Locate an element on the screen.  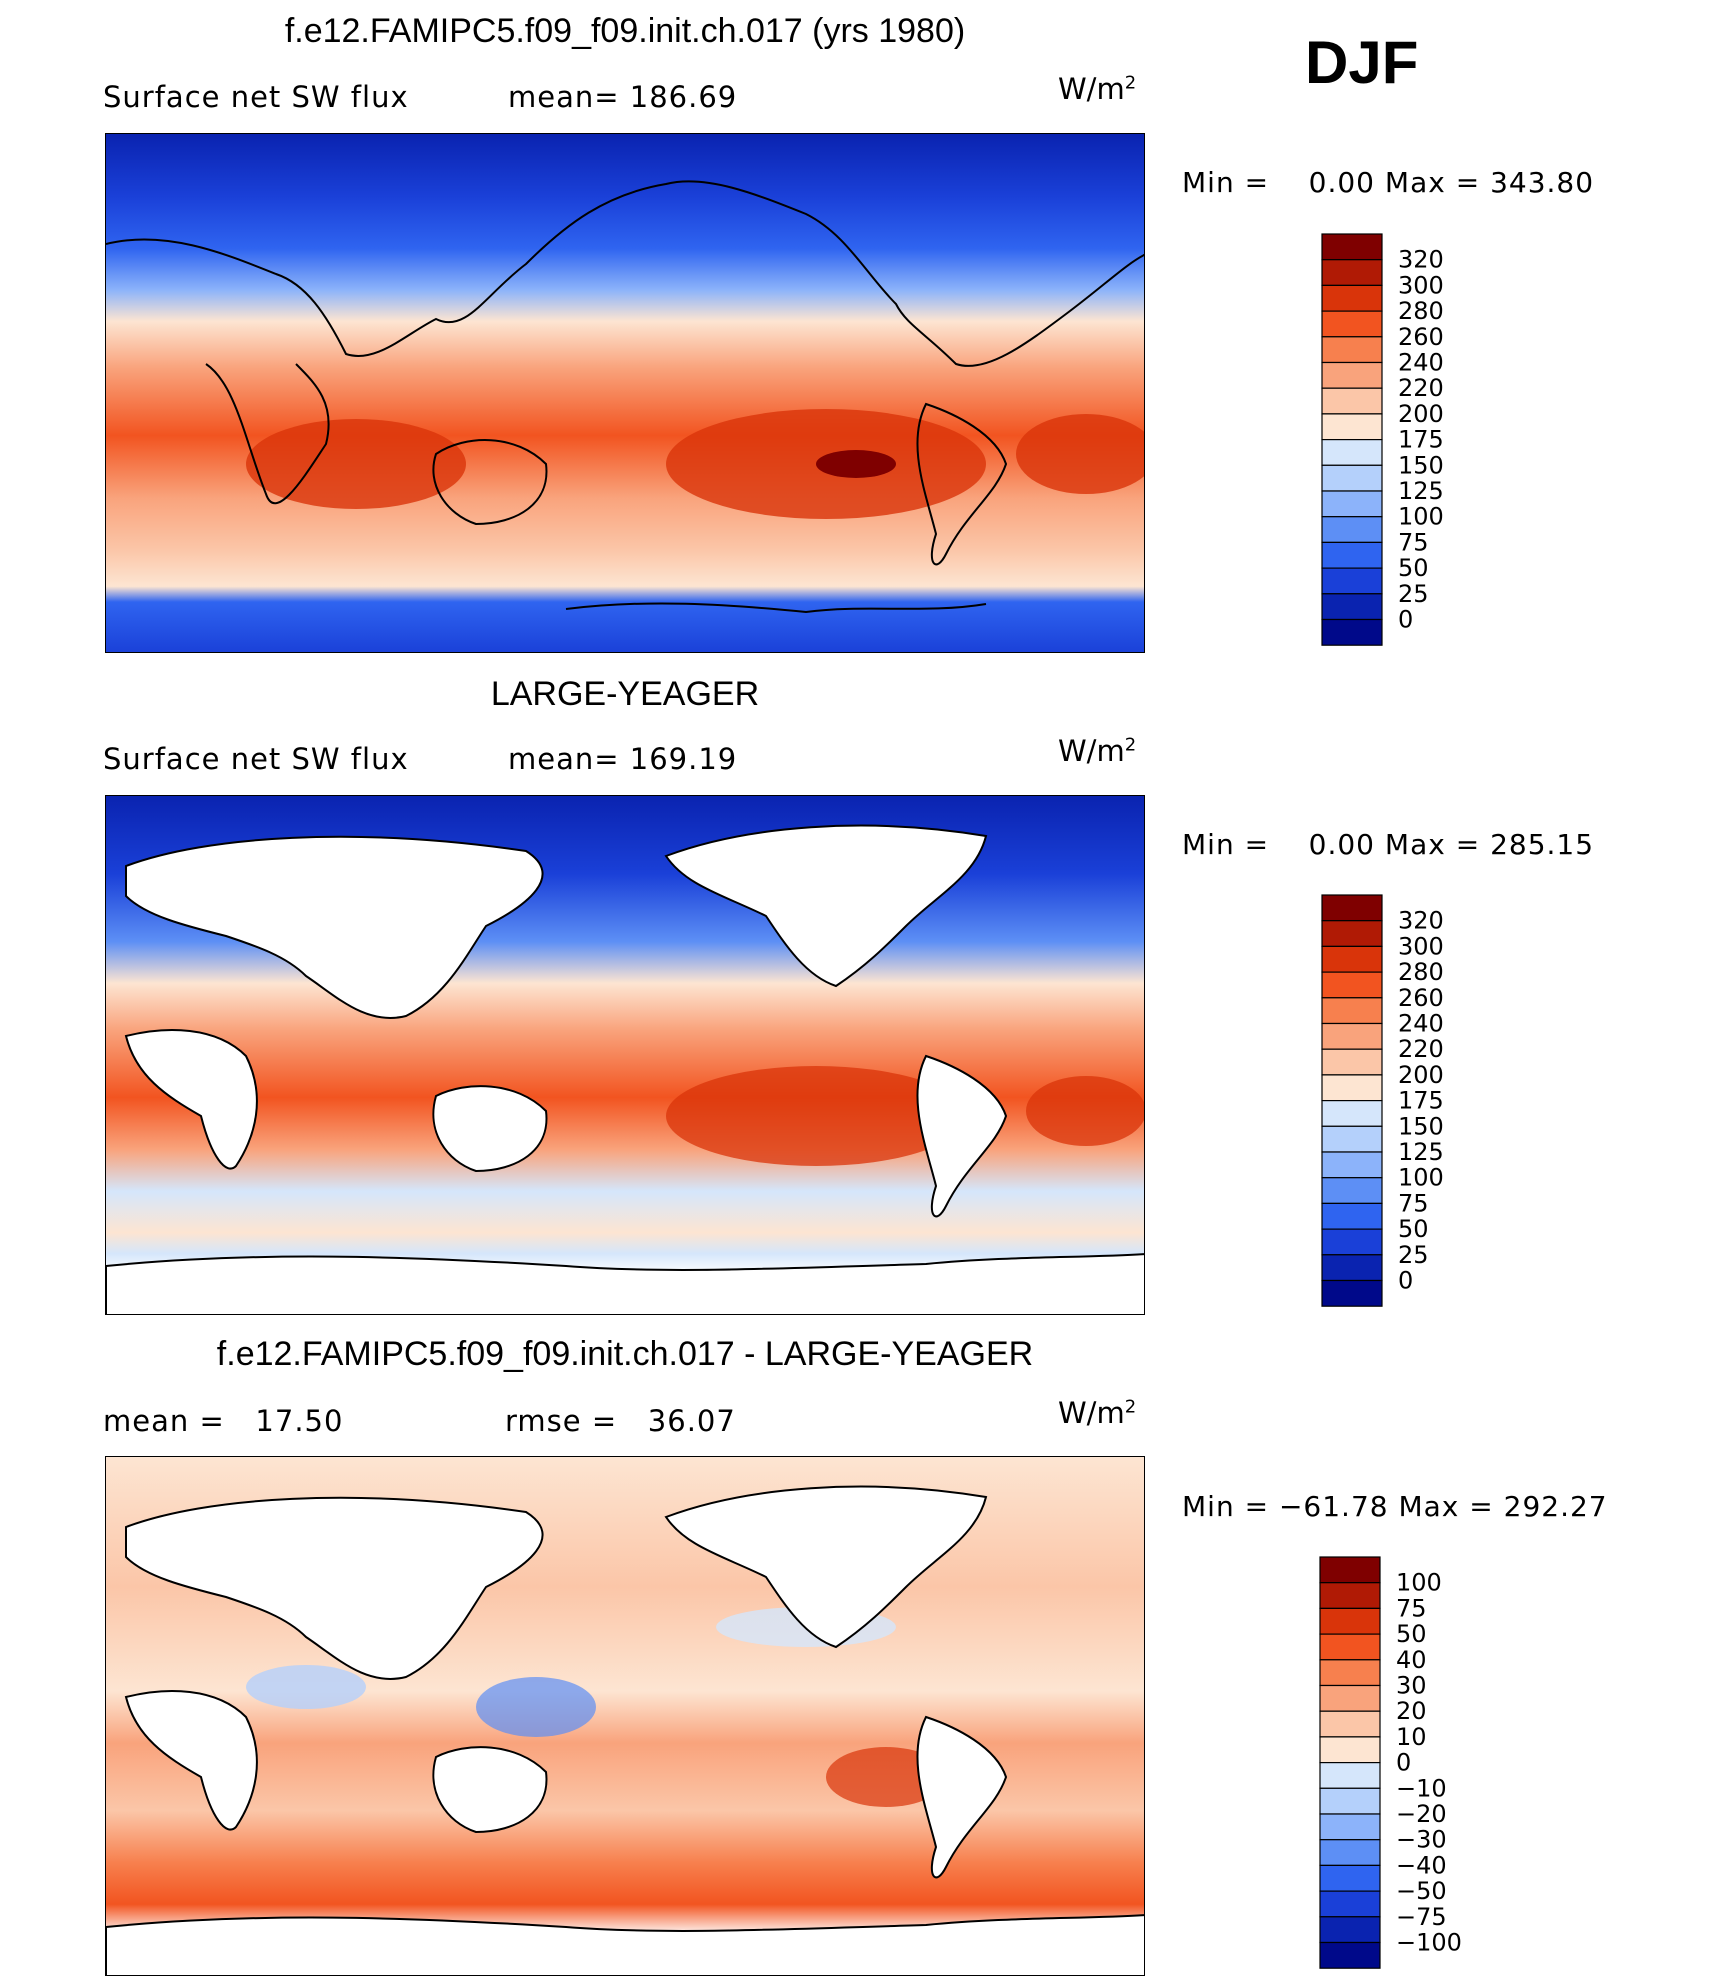
panel3-mean: mean = 17.50 is located at coordinates (223, 1421).